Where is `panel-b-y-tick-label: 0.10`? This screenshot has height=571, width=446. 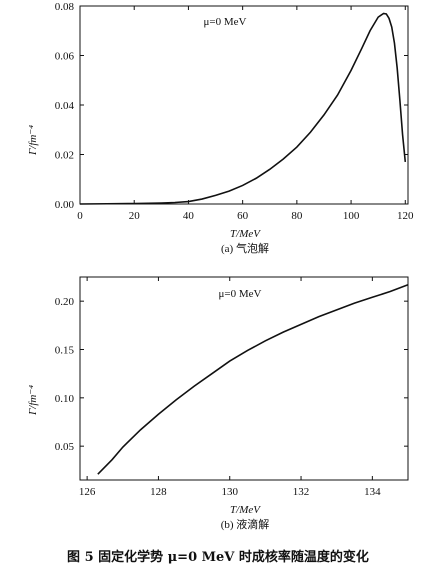
panel-b-y-tick-label: 0.10 is located at coordinates (65, 399).